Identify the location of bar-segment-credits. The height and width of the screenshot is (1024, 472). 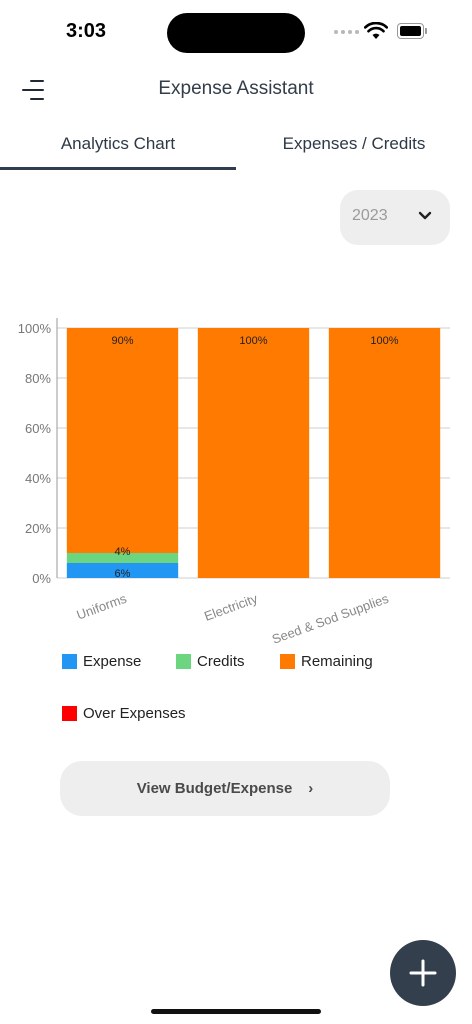
(122, 558).